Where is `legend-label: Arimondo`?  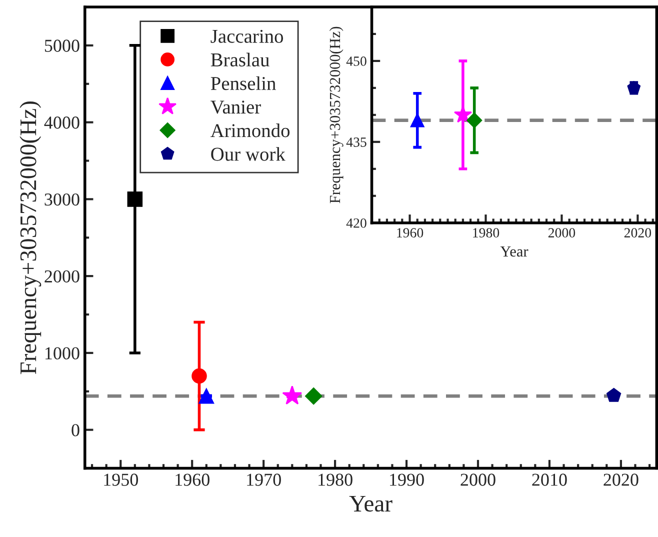 legend-label: Arimondo is located at coordinates (250, 131).